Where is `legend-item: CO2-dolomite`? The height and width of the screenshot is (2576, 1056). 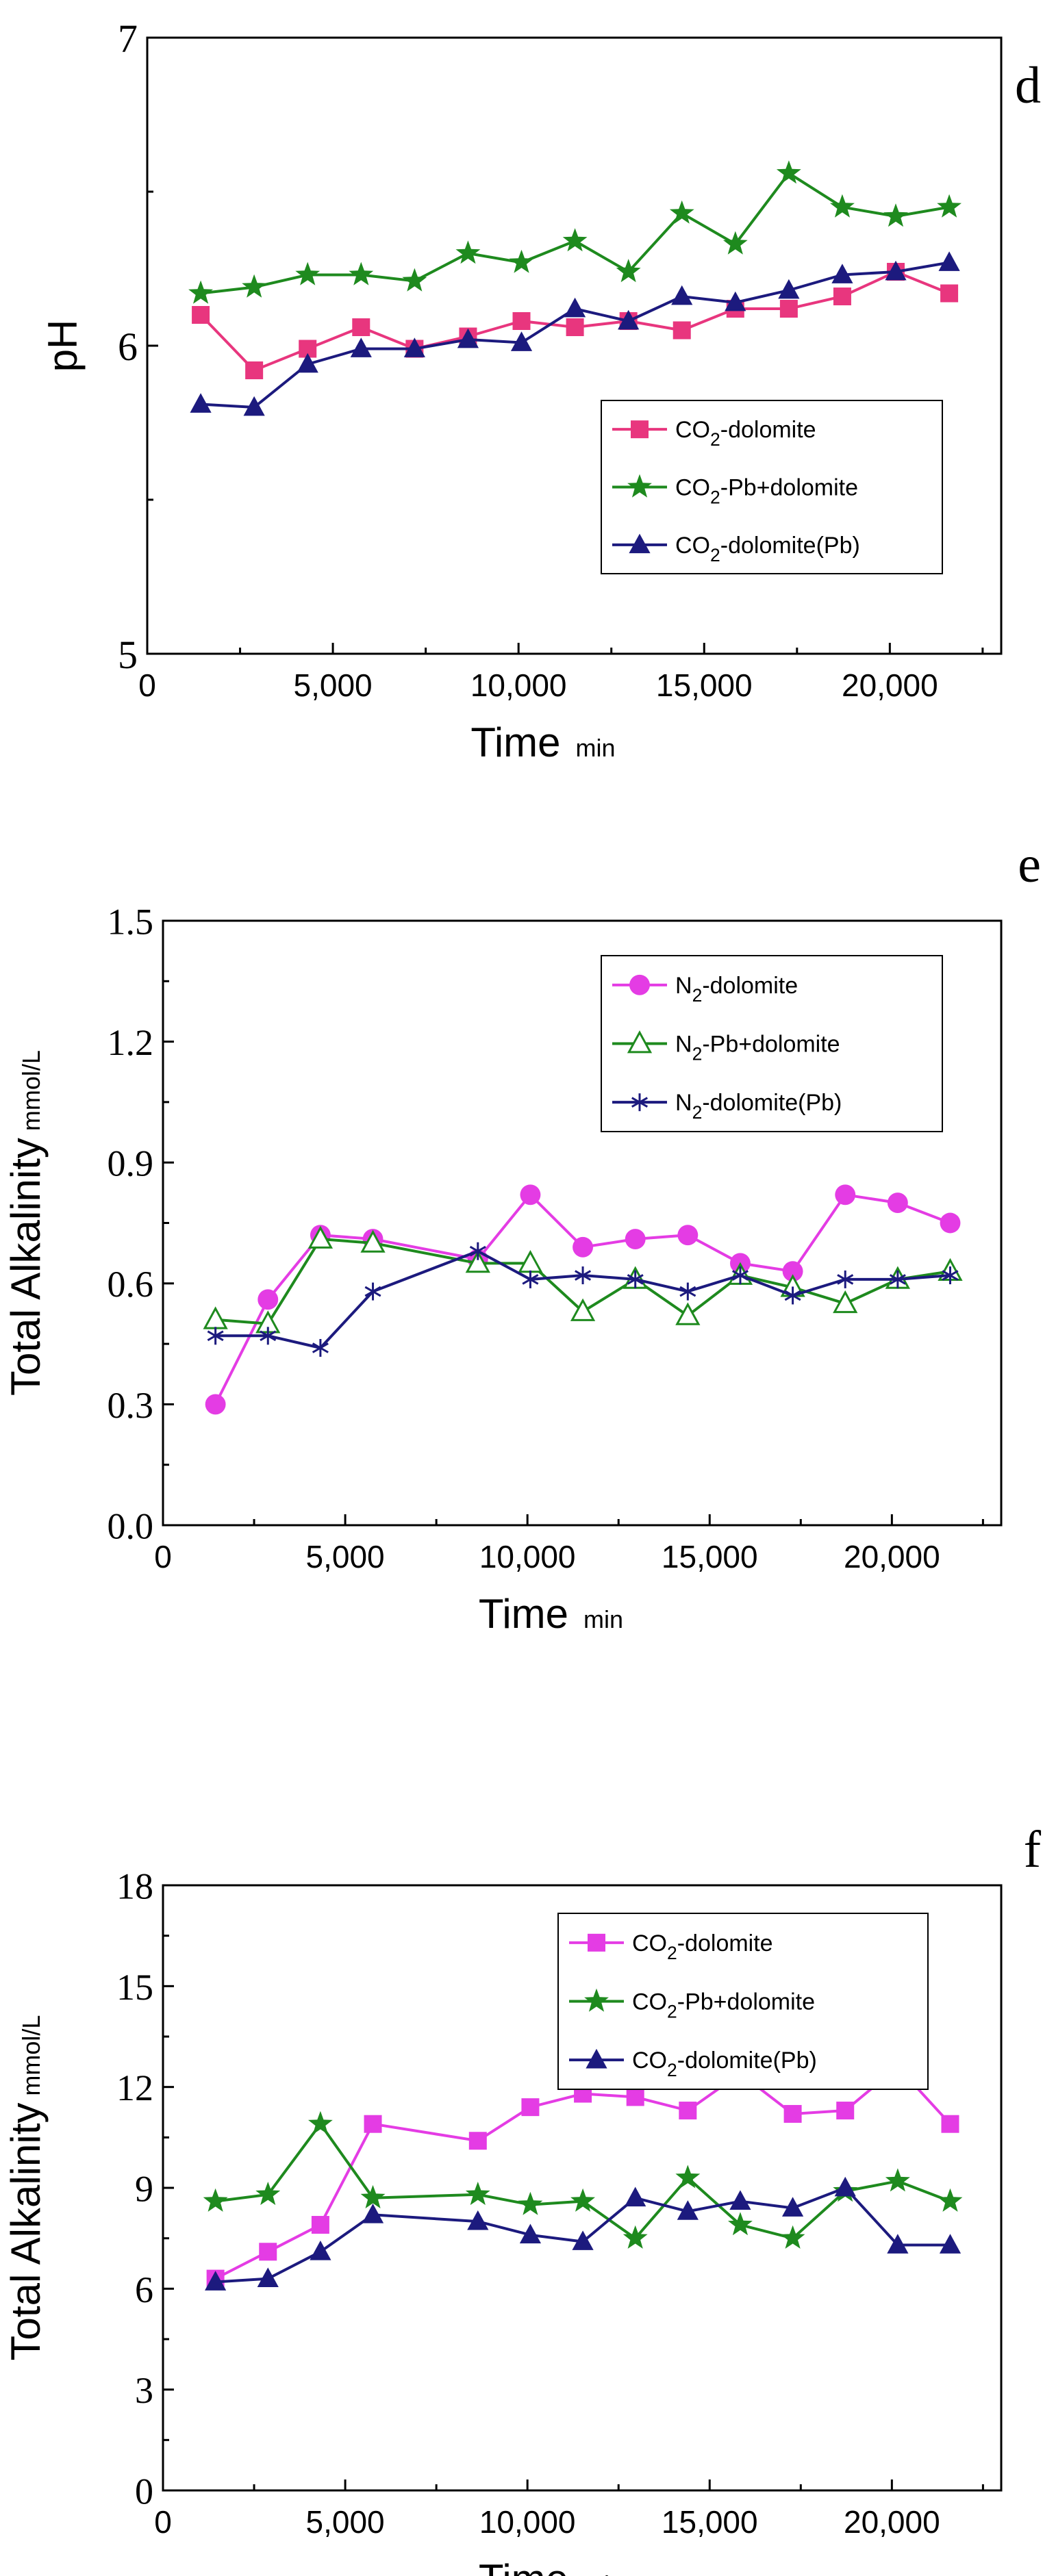
legend-item: CO2-dolomite is located at coordinates (671, 1947).